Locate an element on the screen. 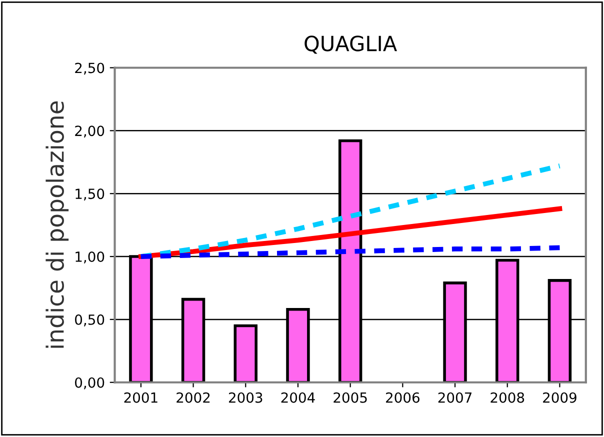  y-tick-label: 2,50 is located at coordinates (89, 68).